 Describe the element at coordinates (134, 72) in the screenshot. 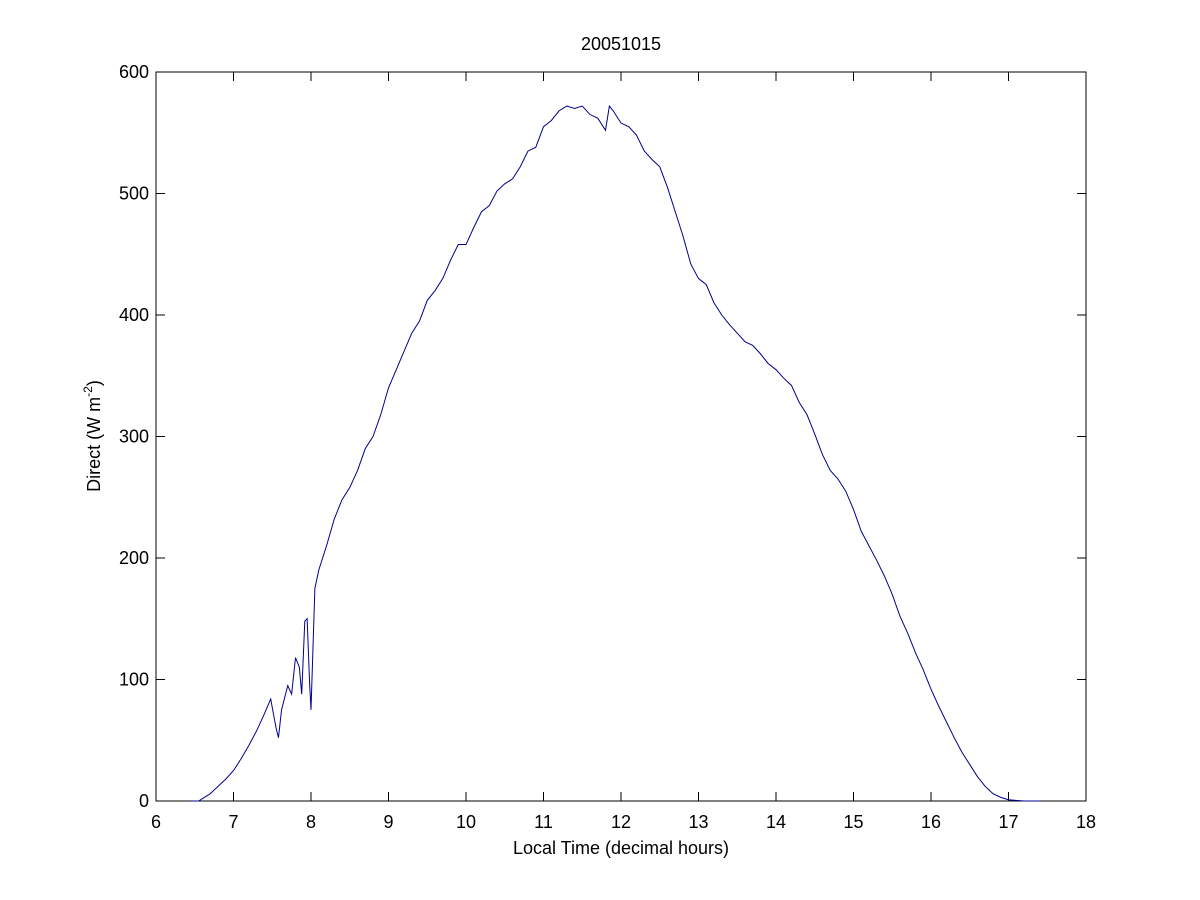

I see `y-tick-label: 600` at that location.